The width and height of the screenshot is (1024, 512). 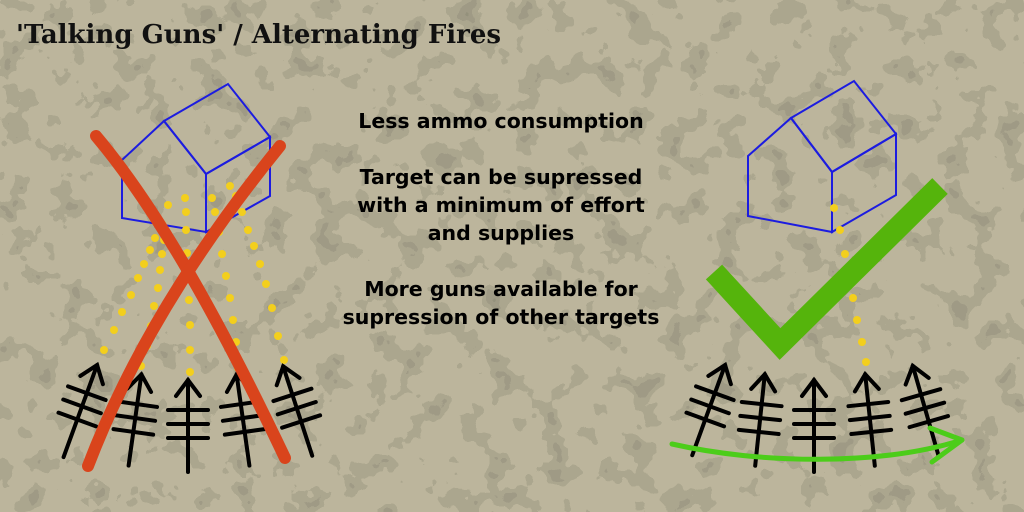 I want to click on green-check-icon, so click(x=826, y=269).